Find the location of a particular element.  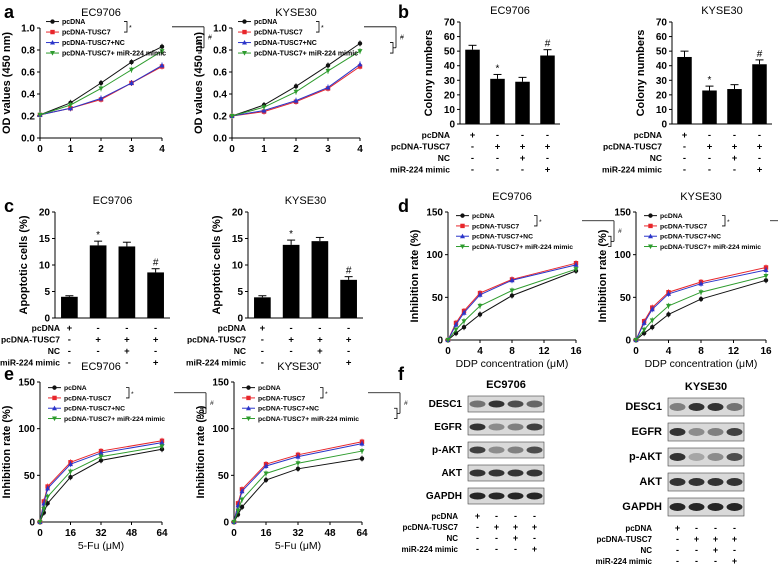

significance-mark-3: # is located at coordinates (156, 263).